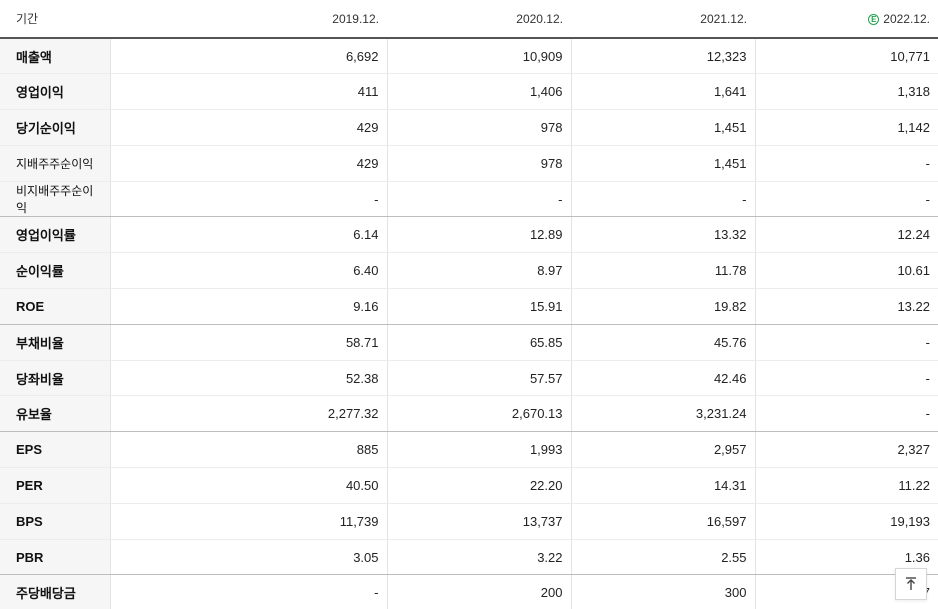 This screenshot has width=938, height=609. I want to click on cell-value: 300, so click(662, 591).